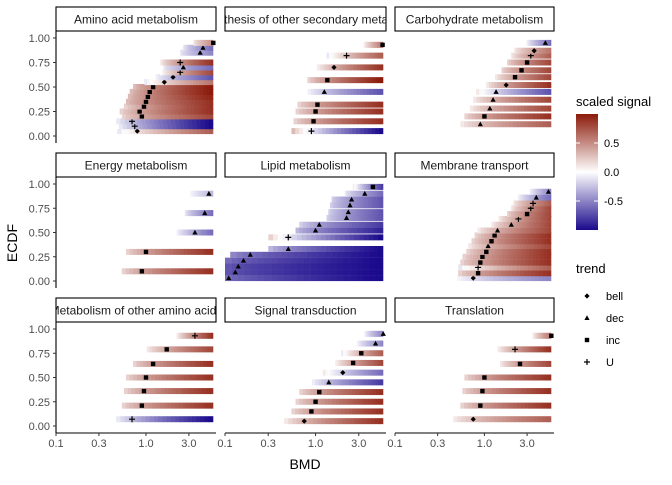  I want to click on shape-legend-entry: dec, so click(604, 319).